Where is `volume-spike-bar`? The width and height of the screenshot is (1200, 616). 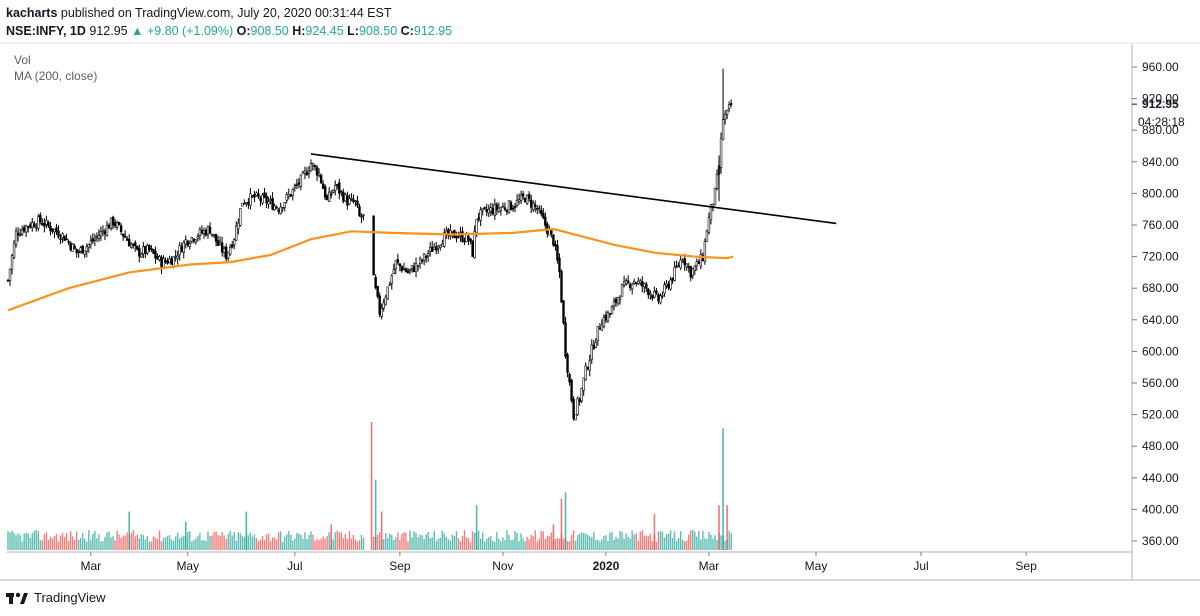
volume-spike-bar is located at coordinates (185, 535).